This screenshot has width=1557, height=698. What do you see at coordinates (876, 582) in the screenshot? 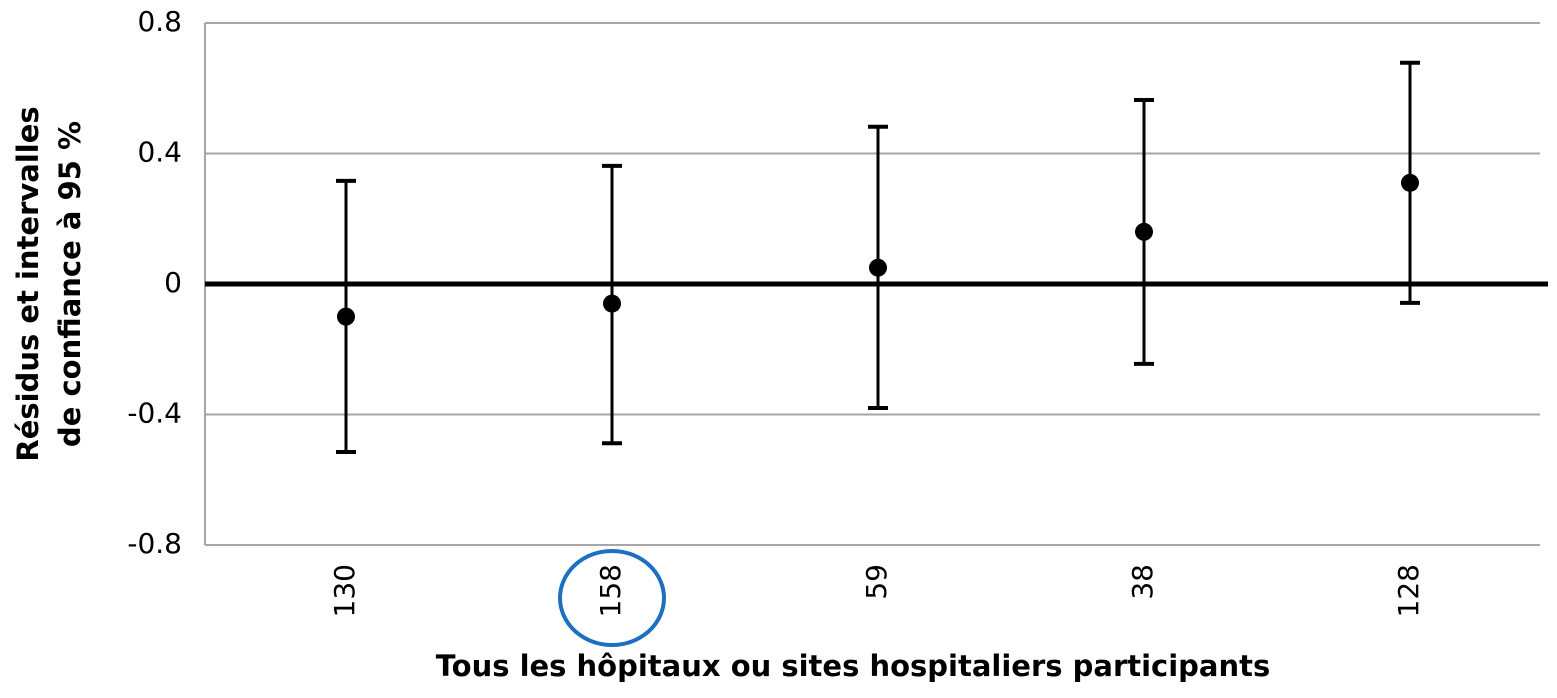
I see `x-tick-label: 59` at bounding box center [876, 582].